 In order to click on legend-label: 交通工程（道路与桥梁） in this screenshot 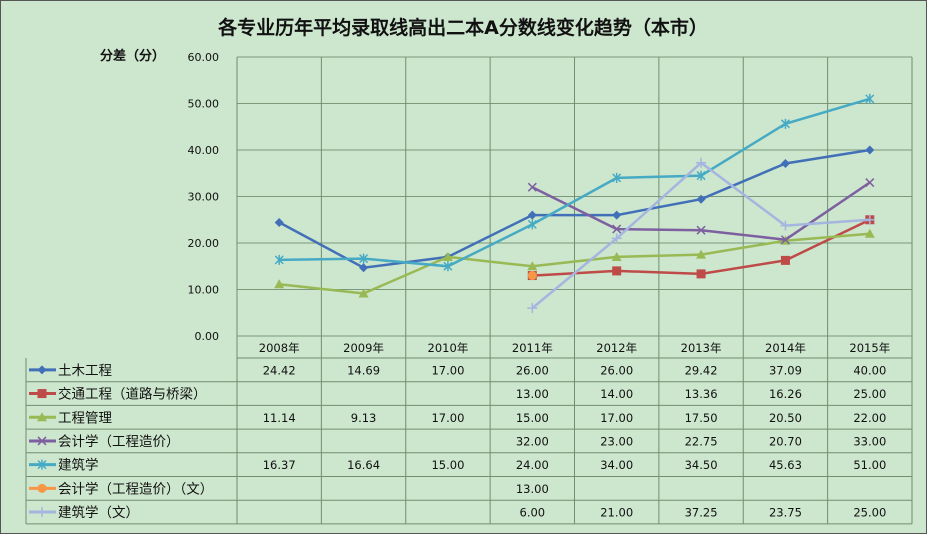, I will do `click(132, 394)`.